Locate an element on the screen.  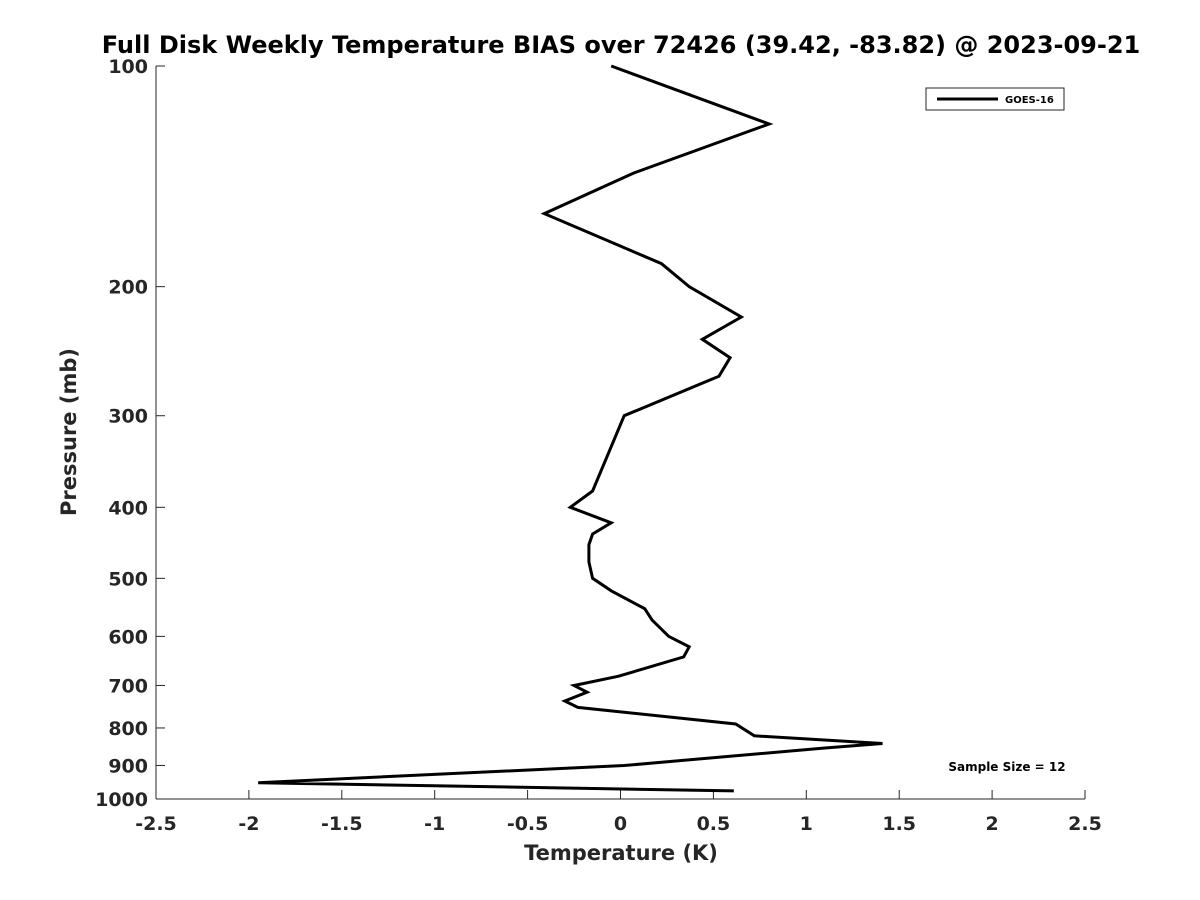
x-ticks: -2.5 -2 -1.5 -1 -0.5 0 0.5 1 1.5 2 2.5 is located at coordinates (618, 812).